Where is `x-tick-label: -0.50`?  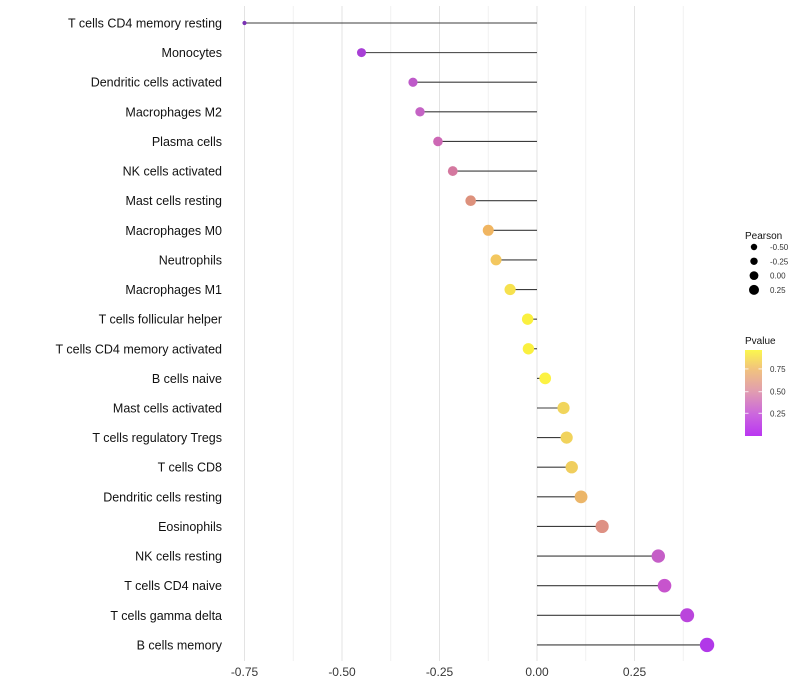
x-tick-label: -0.50 is located at coordinates (342, 672).